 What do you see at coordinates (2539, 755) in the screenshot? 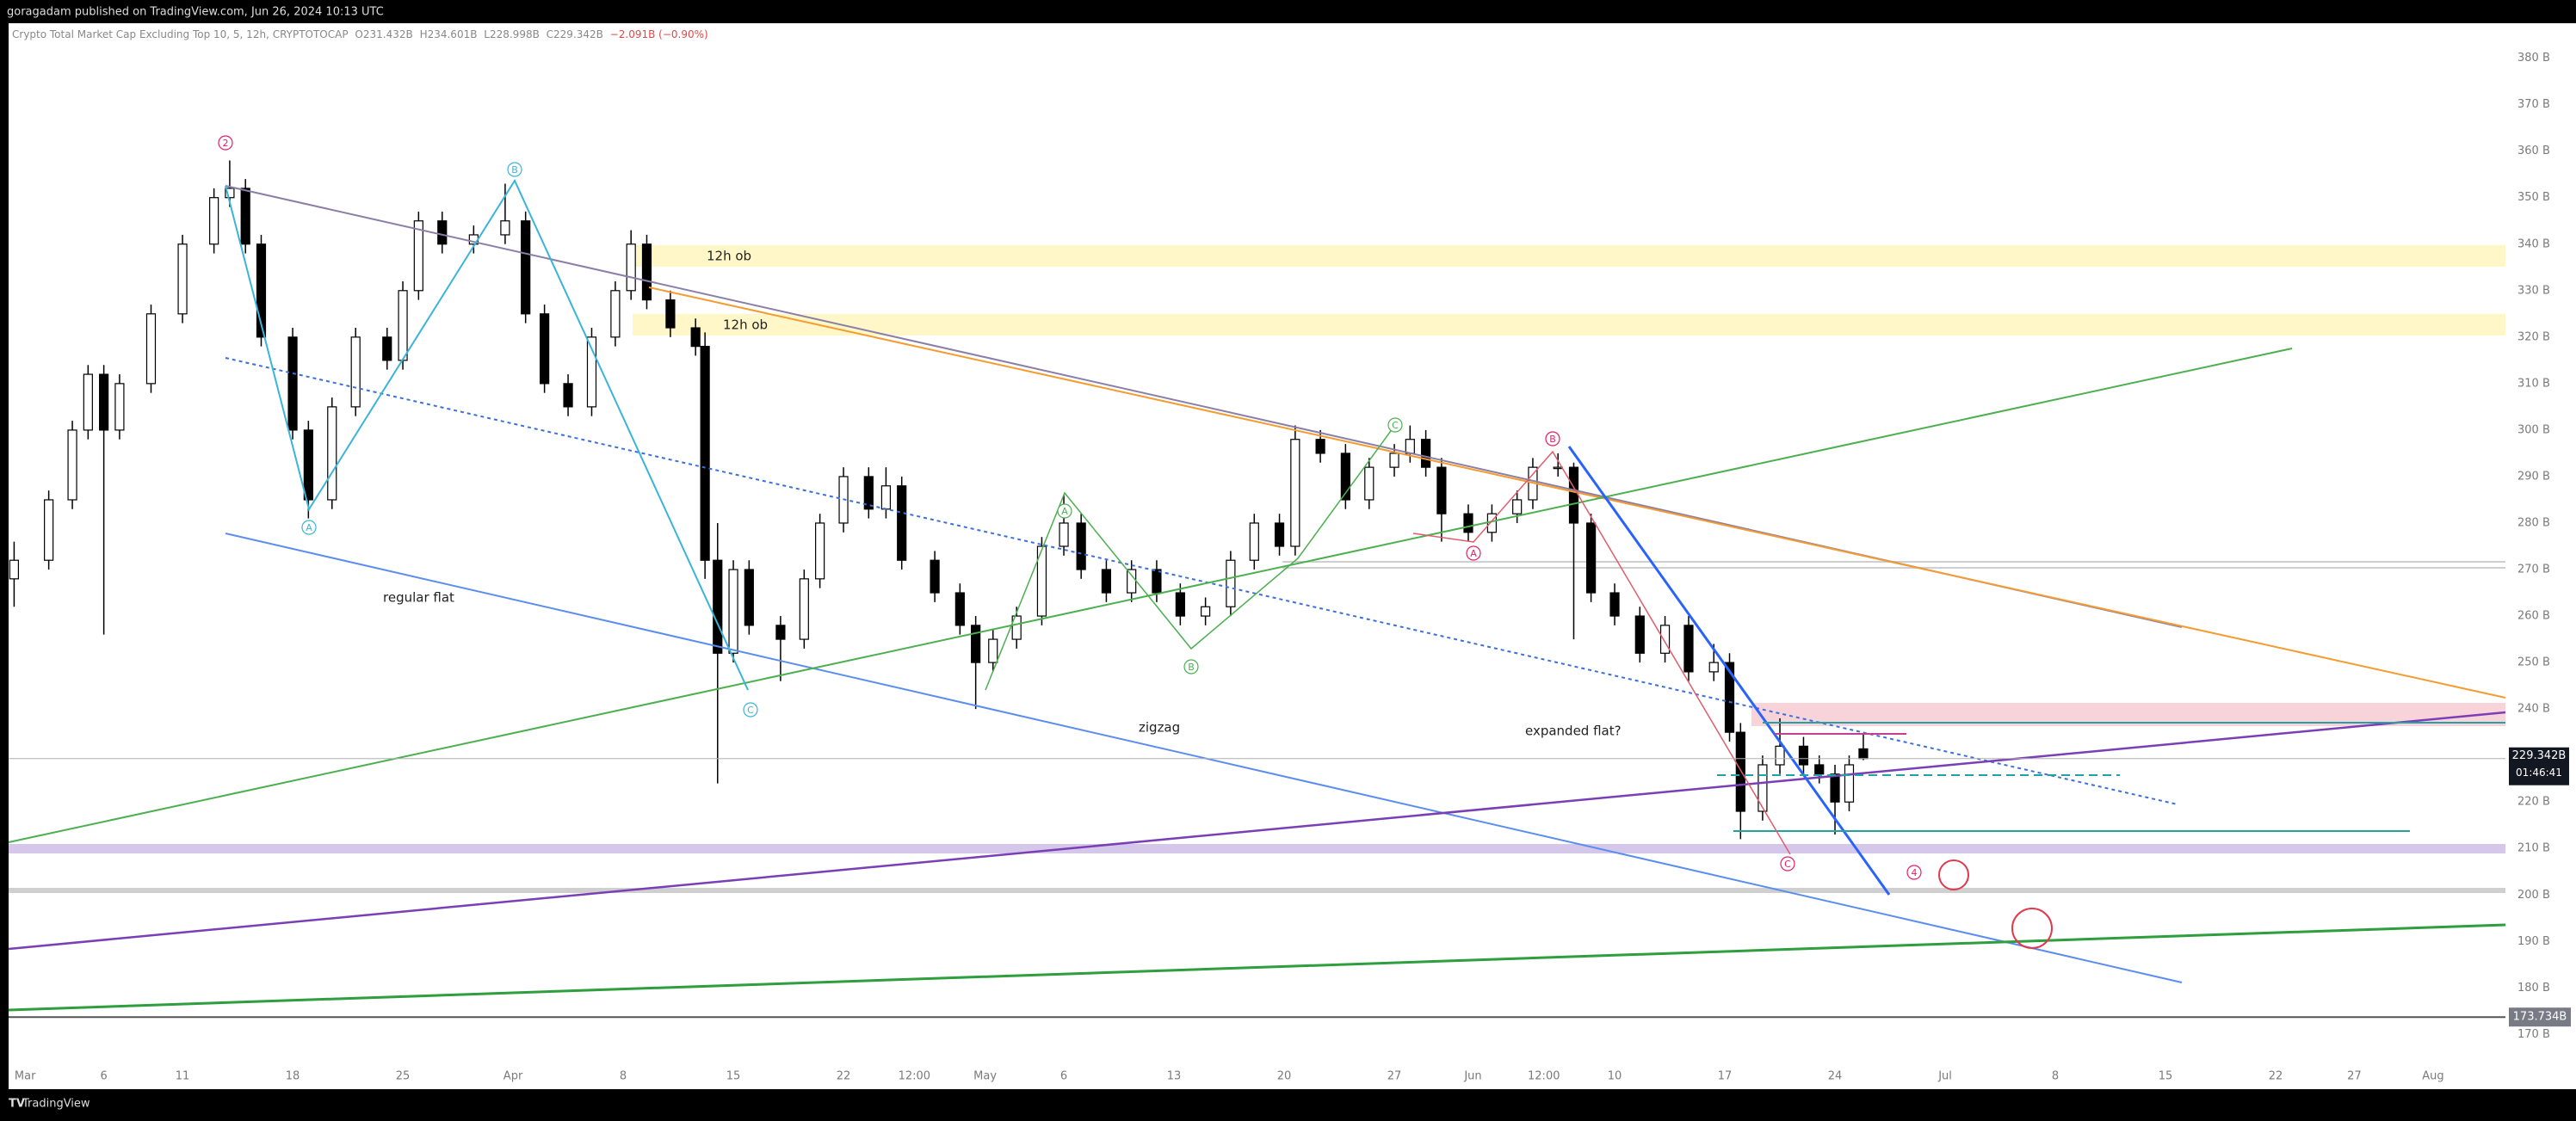
I see `price-tag-label: 229.342B` at bounding box center [2539, 755].